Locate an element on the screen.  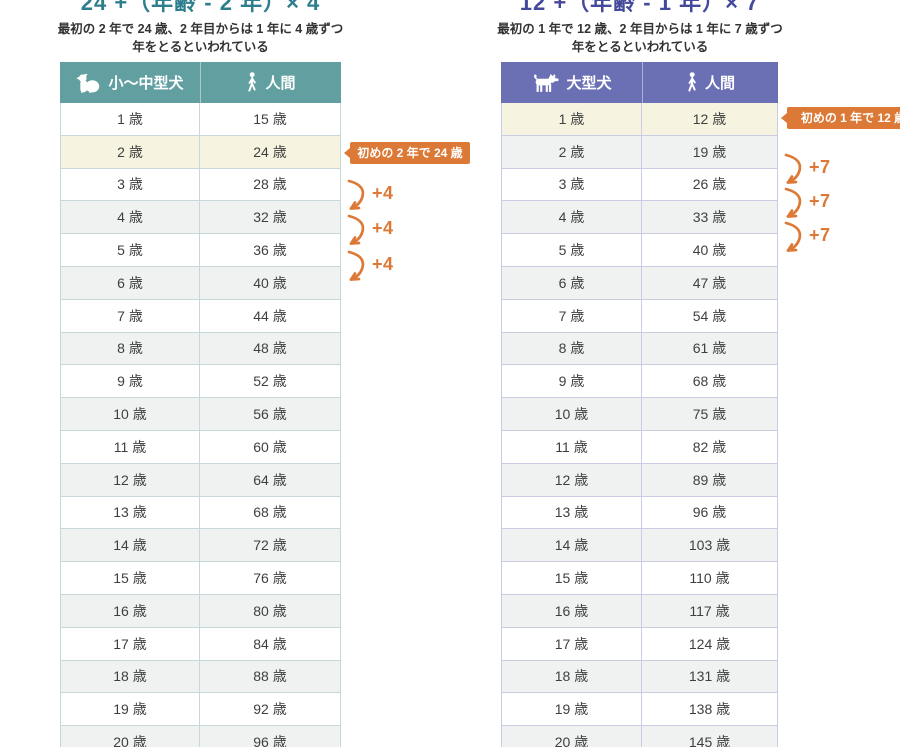
table-row: 11 歳 82 歳 is located at coordinates (639, 447).